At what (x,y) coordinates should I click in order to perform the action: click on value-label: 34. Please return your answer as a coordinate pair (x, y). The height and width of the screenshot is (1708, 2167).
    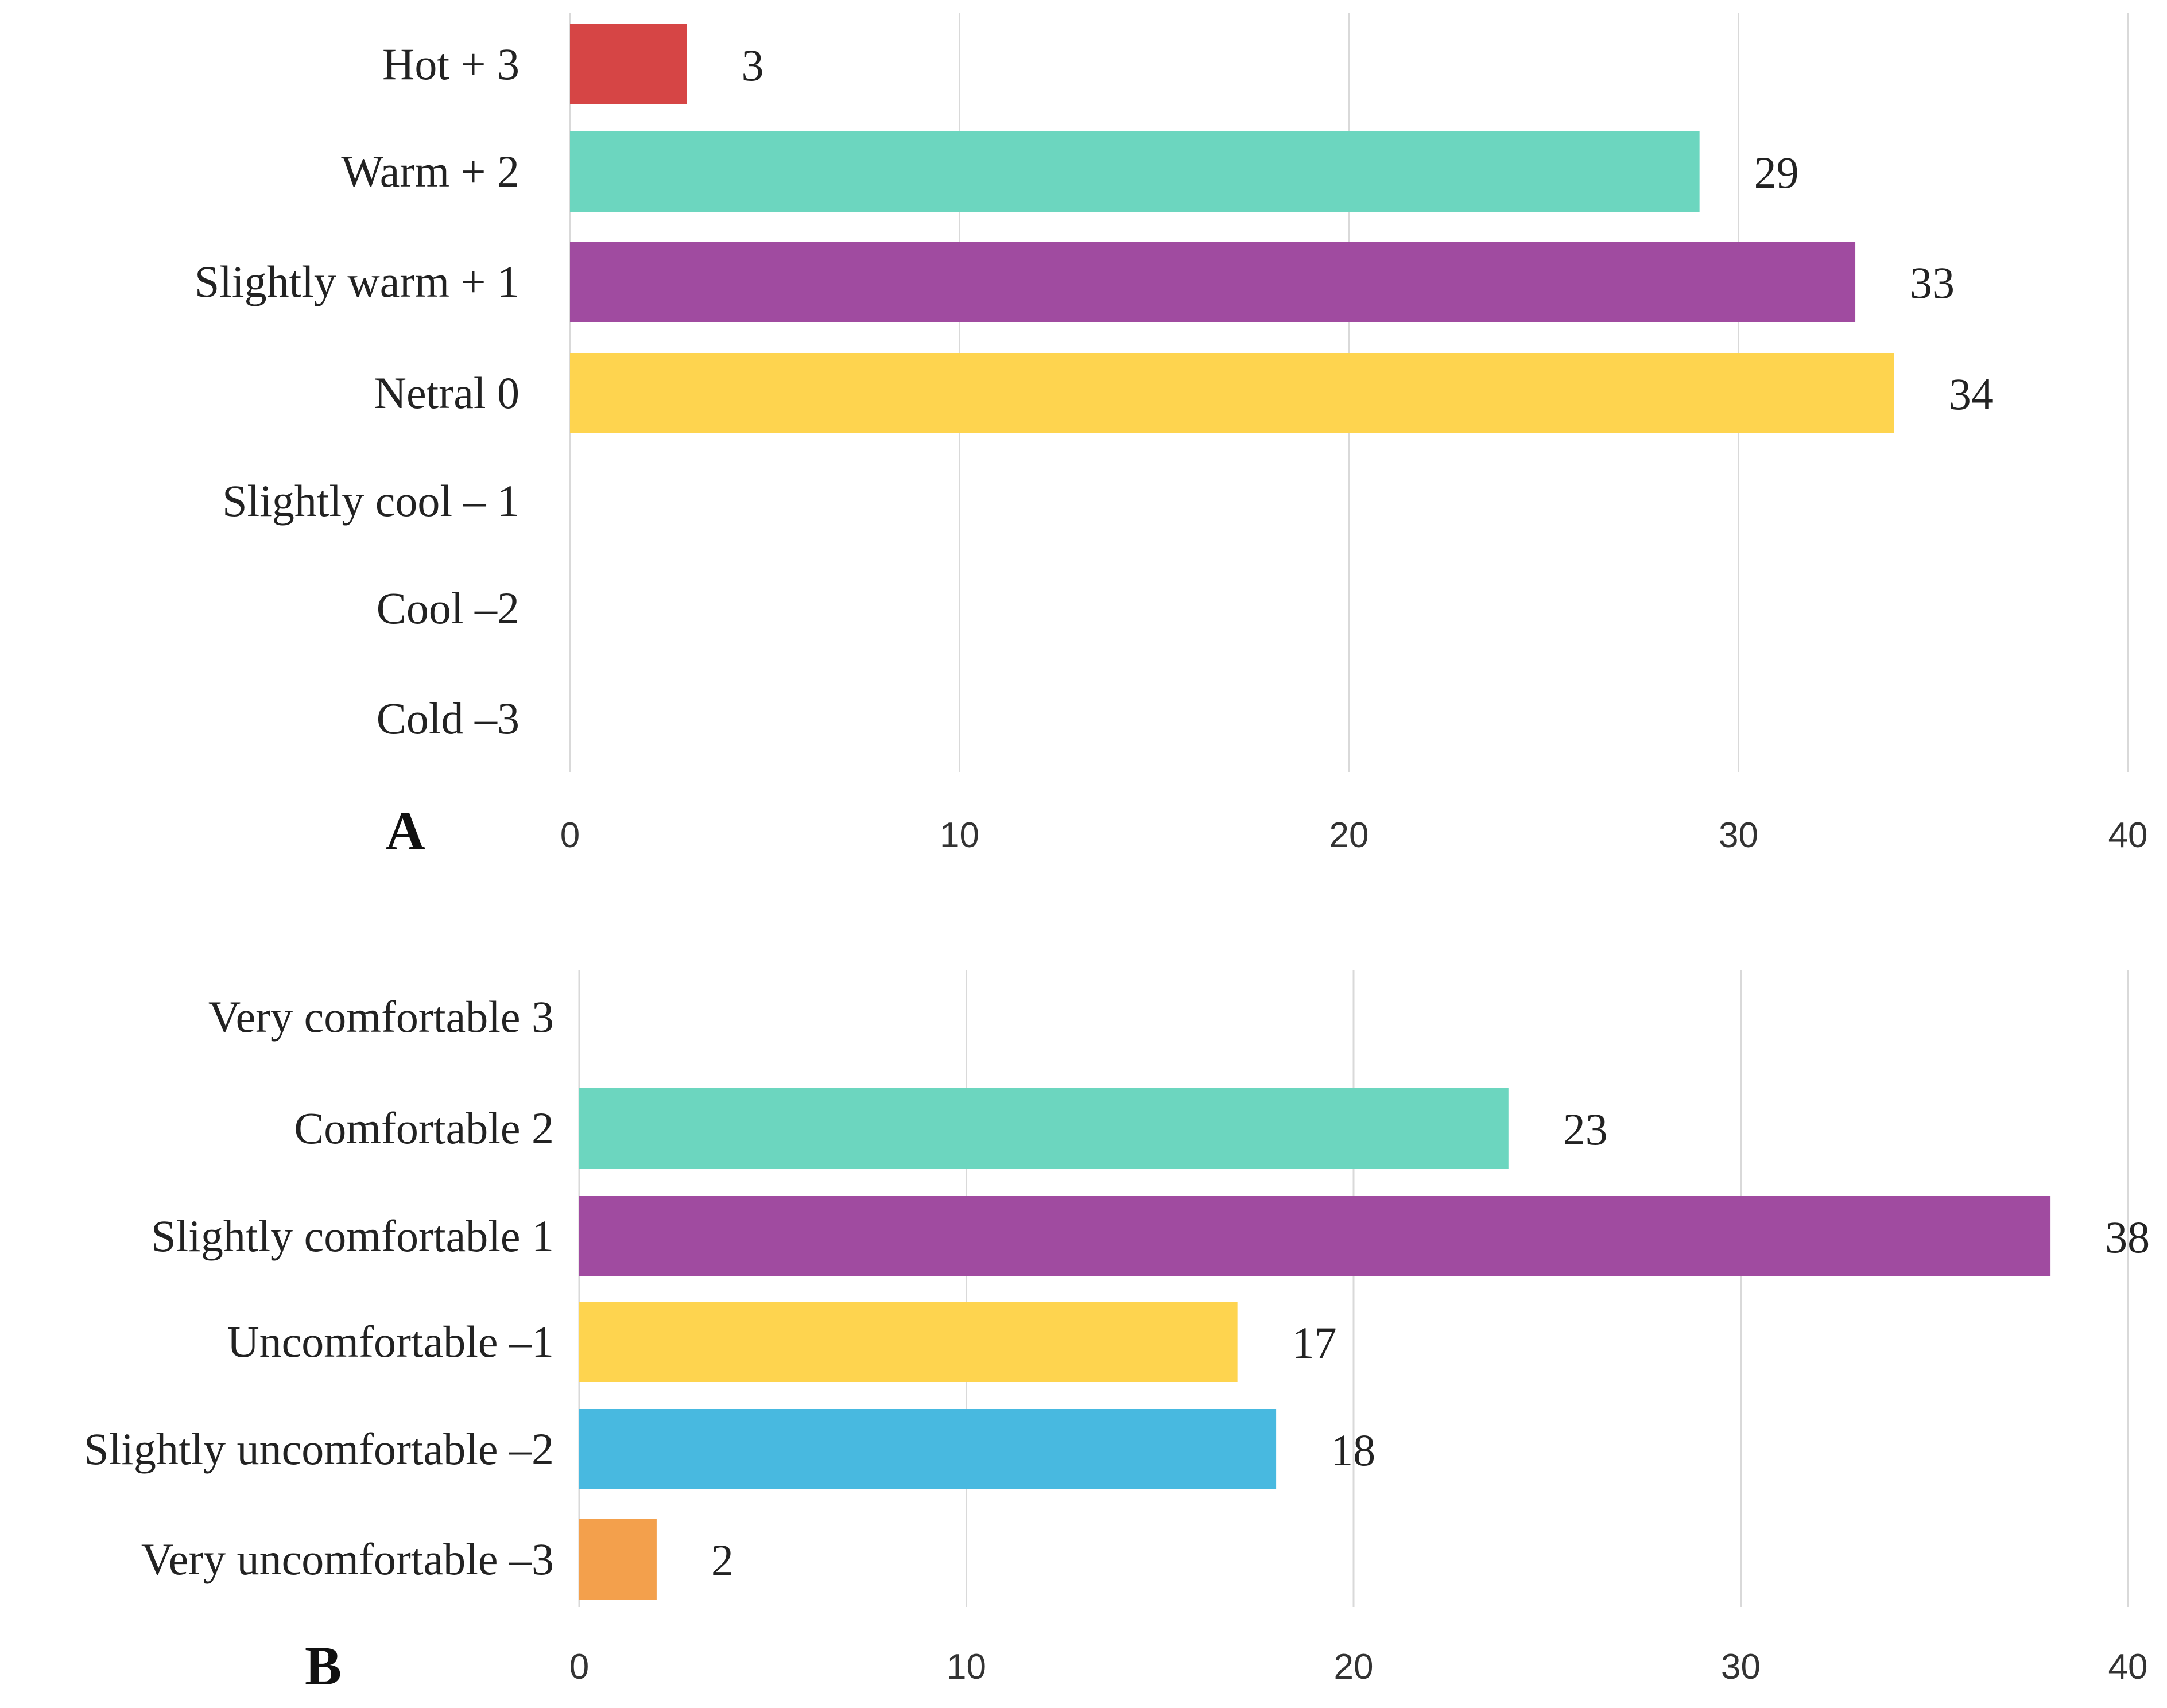
    Looking at the image, I should click on (1971, 394).